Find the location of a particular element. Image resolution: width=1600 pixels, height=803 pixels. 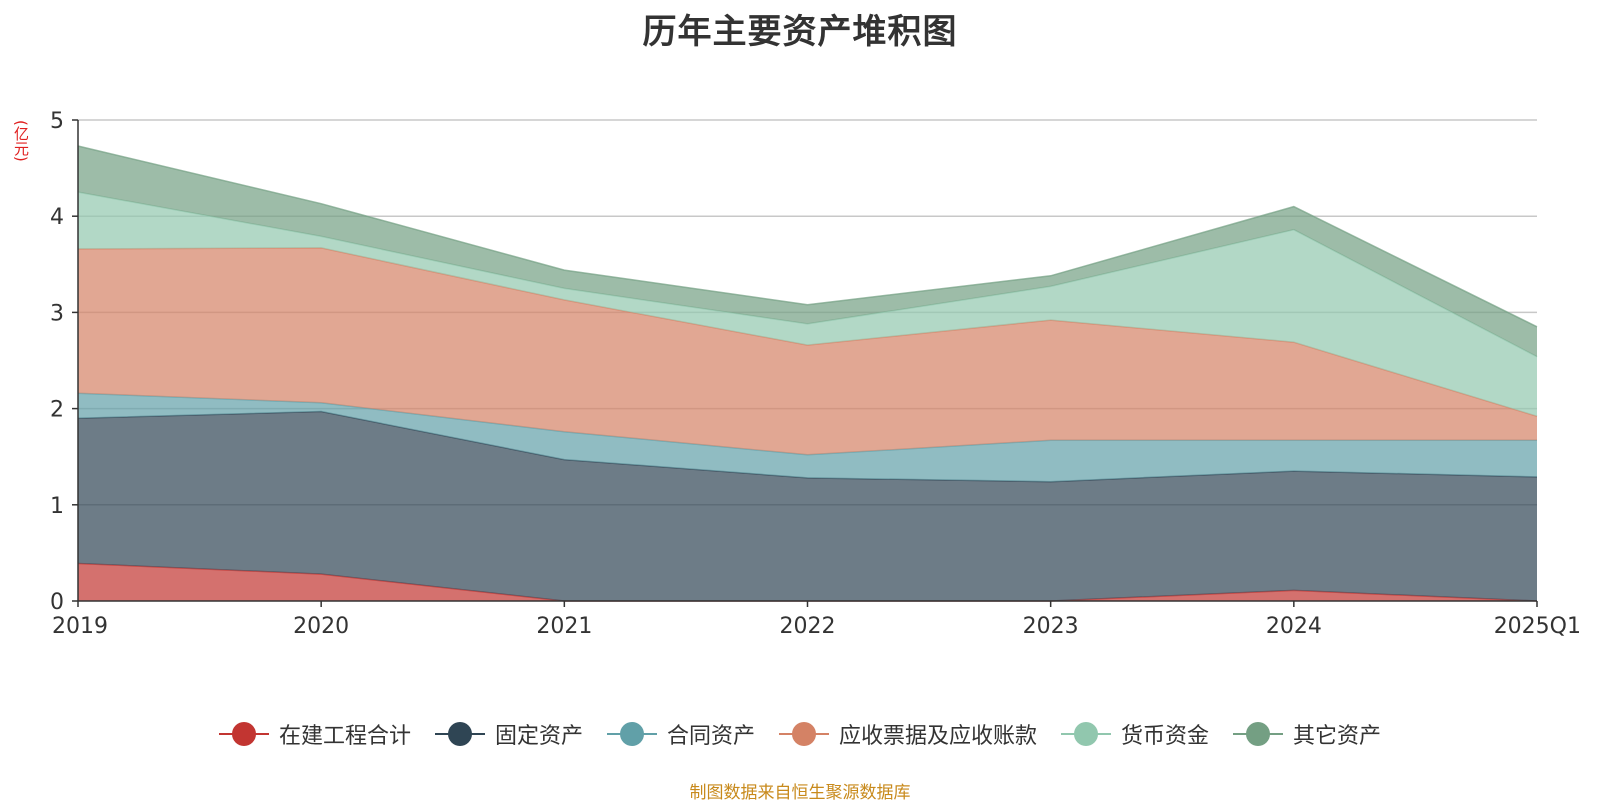

x-tick-label: 2020 is located at coordinates (321, 626).